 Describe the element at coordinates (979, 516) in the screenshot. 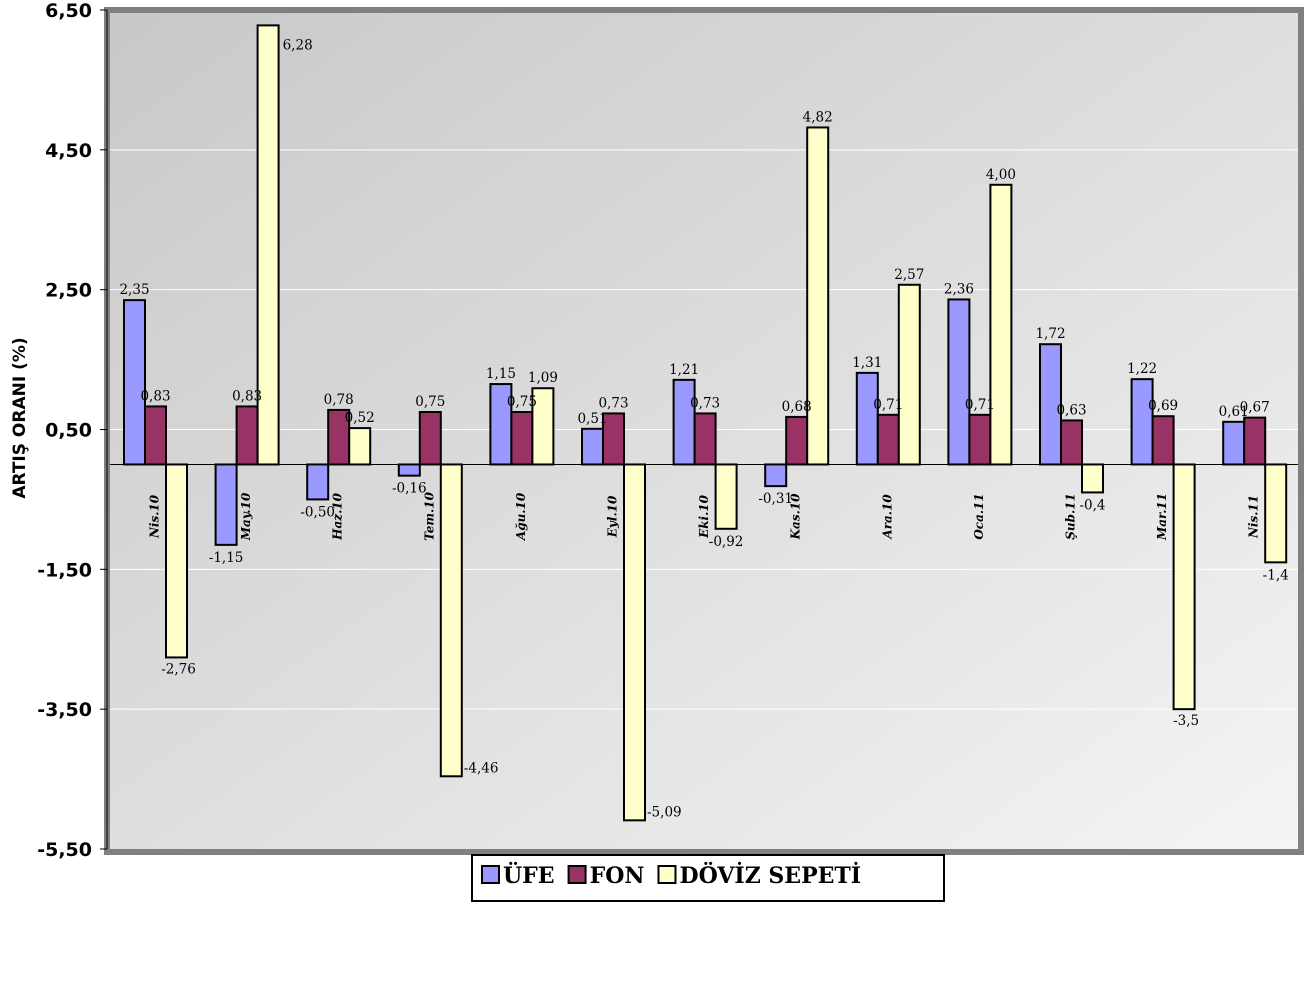

I see `category-label: Oca.11` at that location.